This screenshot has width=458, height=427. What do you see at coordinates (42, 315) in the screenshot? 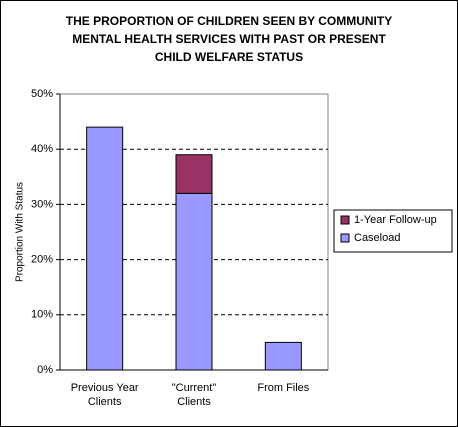
I see `y-tick-label: 10%` at bounding box center [42, 315].